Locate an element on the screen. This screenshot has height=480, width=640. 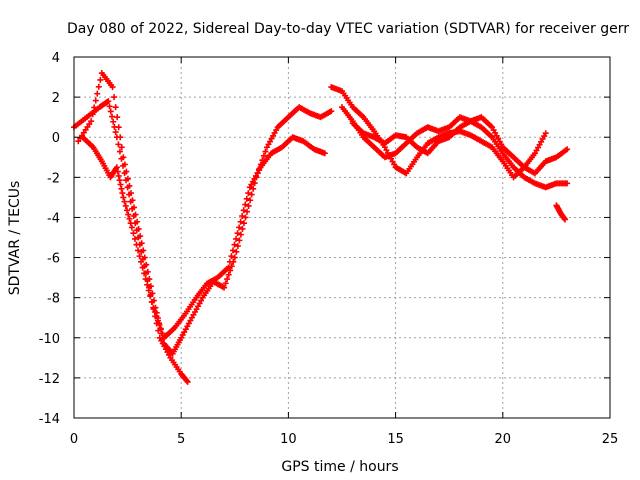
x-tick-label: 15 is located at coordinates (395, 439).